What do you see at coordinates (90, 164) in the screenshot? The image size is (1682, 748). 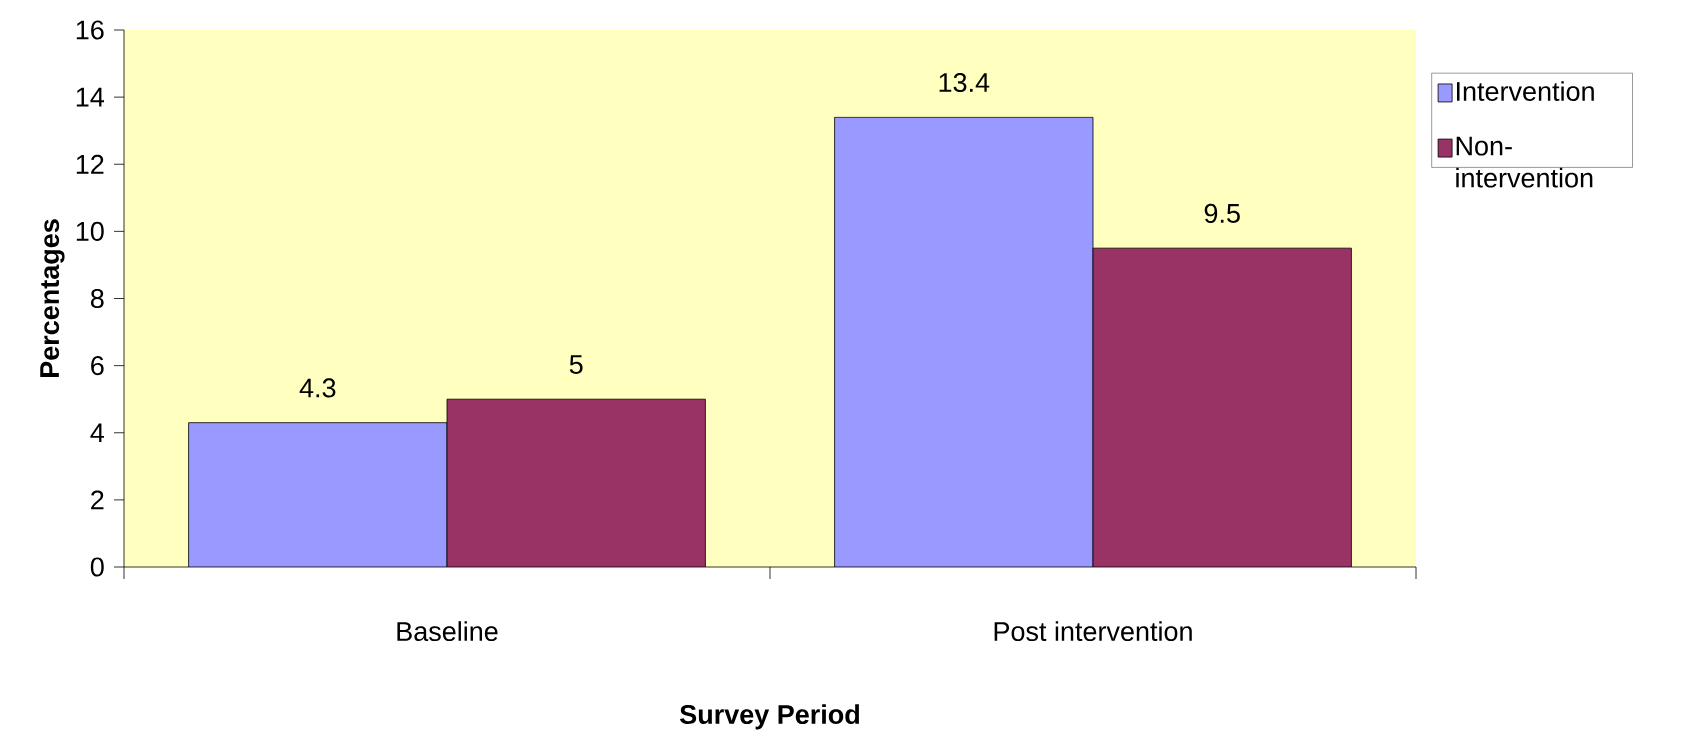 I see `y-tick-label: 12` at bounding box center [90, 164].